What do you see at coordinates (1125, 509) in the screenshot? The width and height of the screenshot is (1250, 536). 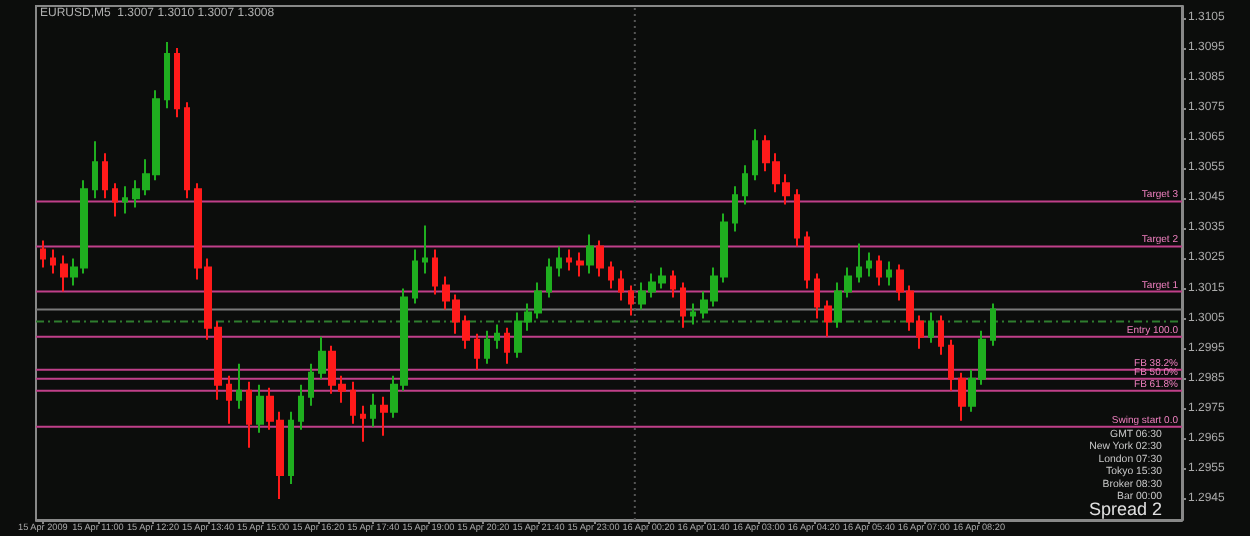 I see `annotation: Spread 2` at bounding box center [1125, 509].